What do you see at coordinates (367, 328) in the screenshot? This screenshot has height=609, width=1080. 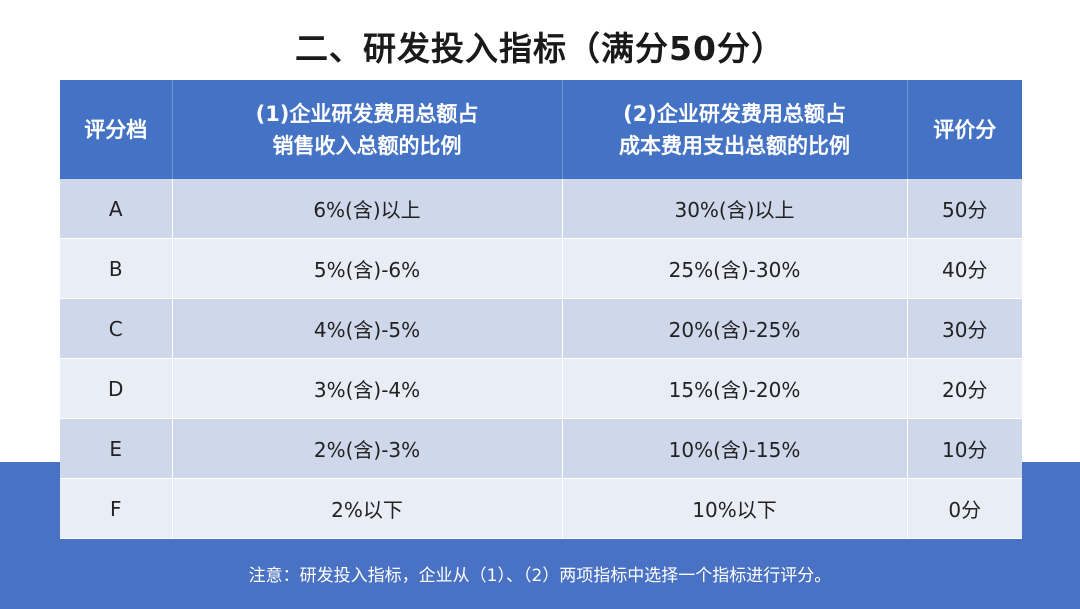 I see `cell-ratio-sales: 4%(含)-5%` at bounding box center [367, 328].